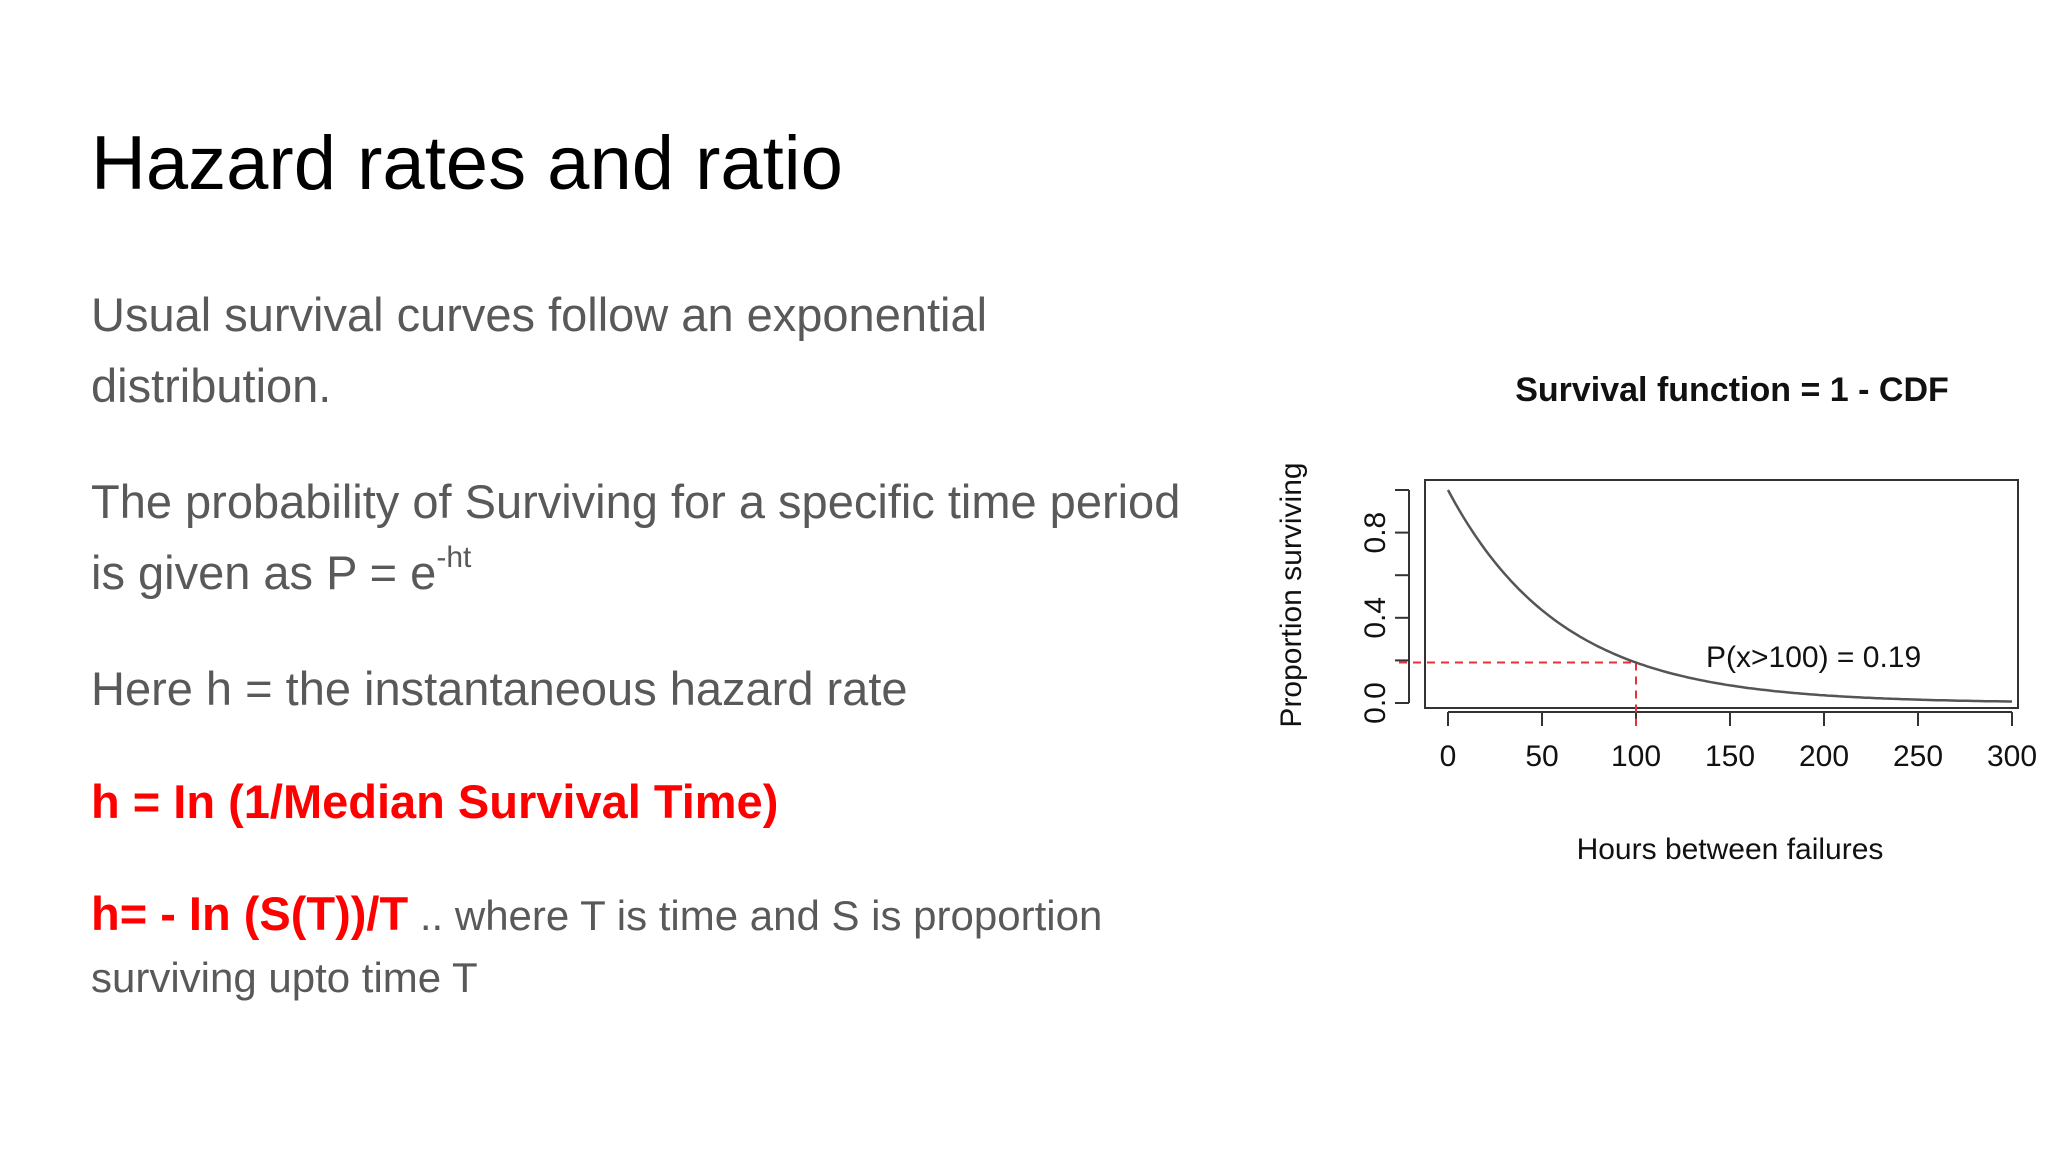 This screenshot has width=2048, height=1152. What do you see at coordinates (1824, 756) in the screenshot?
I see `x-tick-label: 200` at bounding box center [1824, 756].